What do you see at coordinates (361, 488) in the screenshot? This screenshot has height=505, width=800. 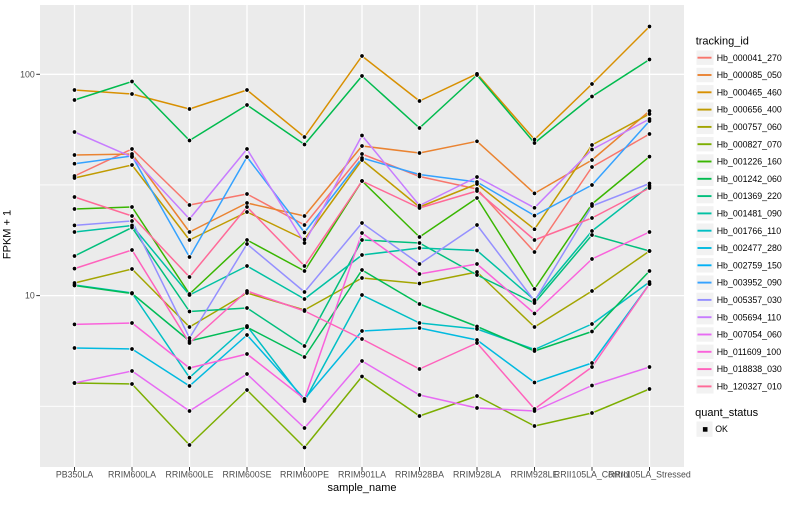 I see `svg-text: sample_name` at bounding box center [361, 488].